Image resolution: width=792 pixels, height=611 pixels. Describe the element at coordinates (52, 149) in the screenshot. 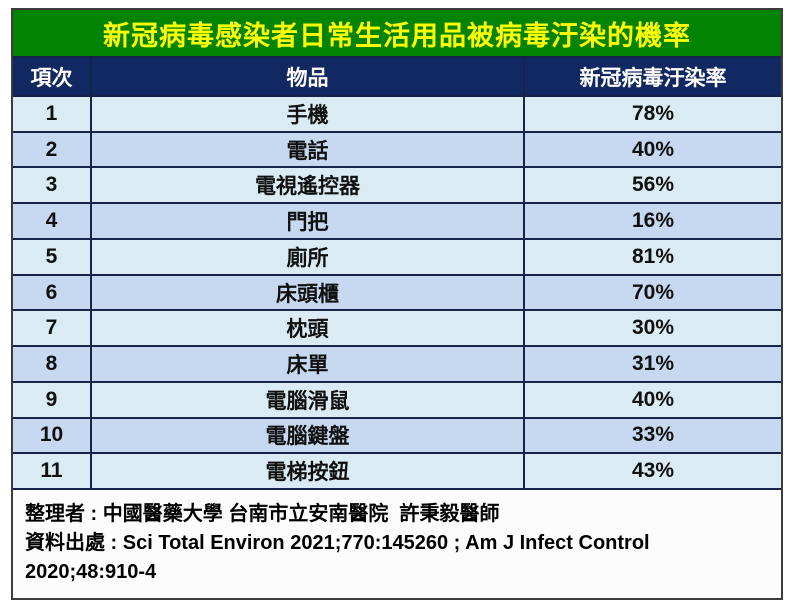

I see `row-index: 2` at that location.